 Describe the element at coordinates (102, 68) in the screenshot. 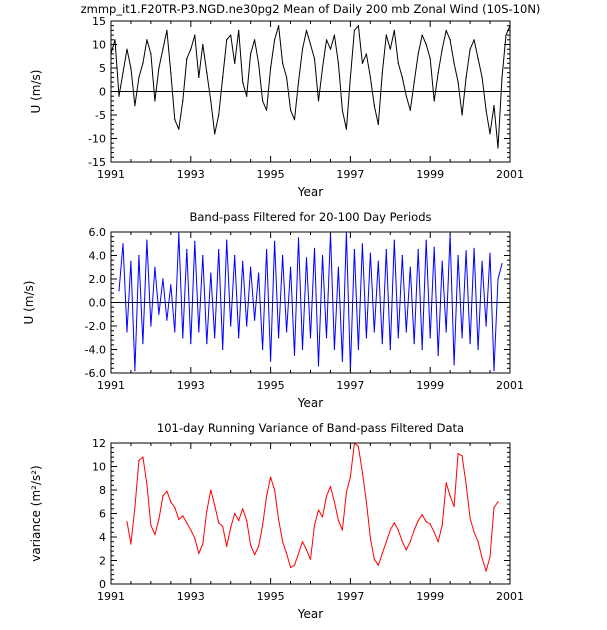

I see `y-tick-label: 5` at that location.